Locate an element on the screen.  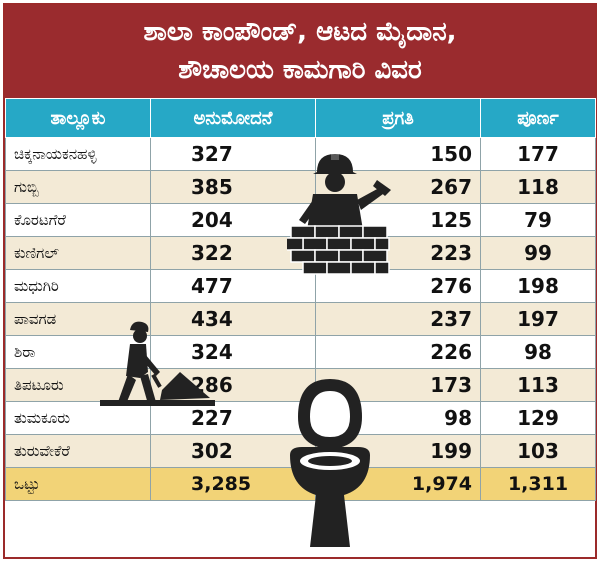
progress-value: 237 is located at coordinates (398, 319).